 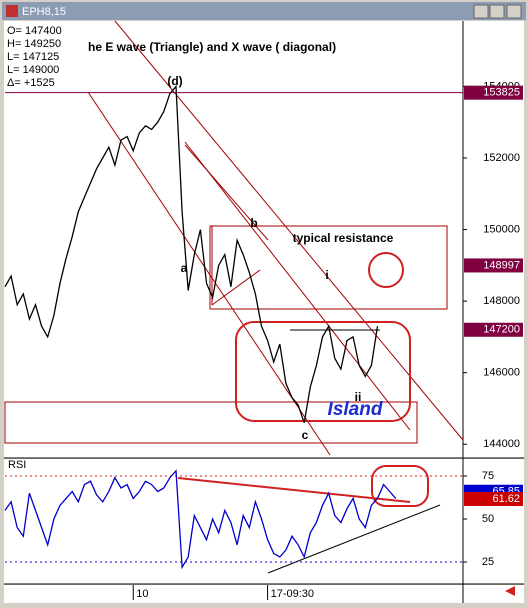 I want to click on annotation: (d), so click(x=174, y=81).